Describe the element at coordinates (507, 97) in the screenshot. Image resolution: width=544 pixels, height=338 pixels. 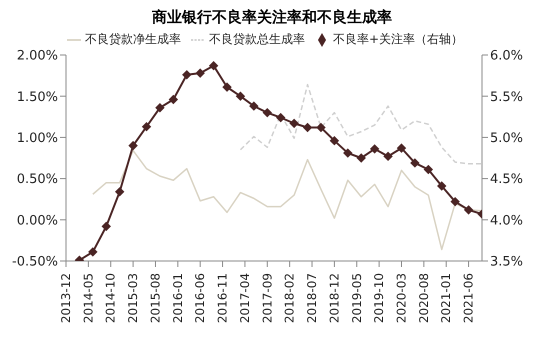
I see `y2-tick-label: 5.5%` at that location.